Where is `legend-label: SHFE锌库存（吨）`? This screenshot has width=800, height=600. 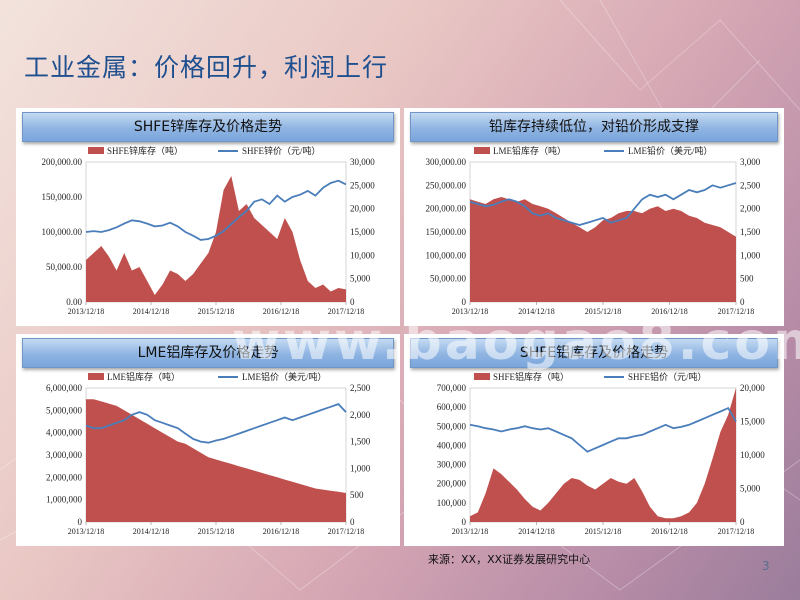 legend-label: SHFE锌库存（吨） is located at coordinates (145, 150).